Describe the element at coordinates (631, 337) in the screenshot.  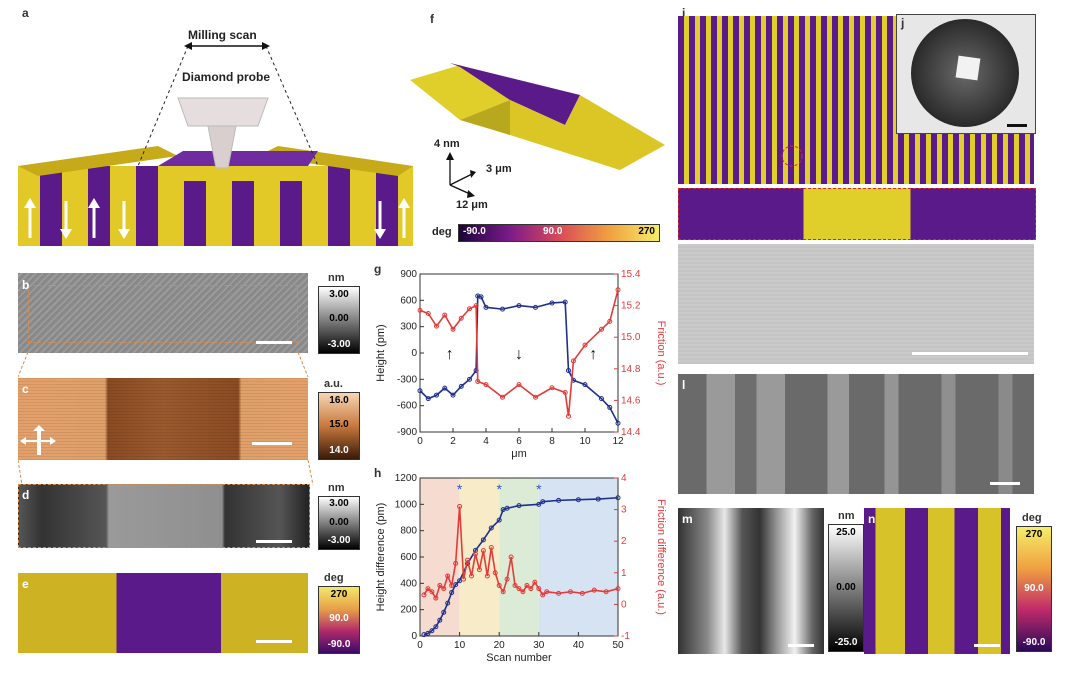
I see `y2-tick-label: 15.0` at that location.